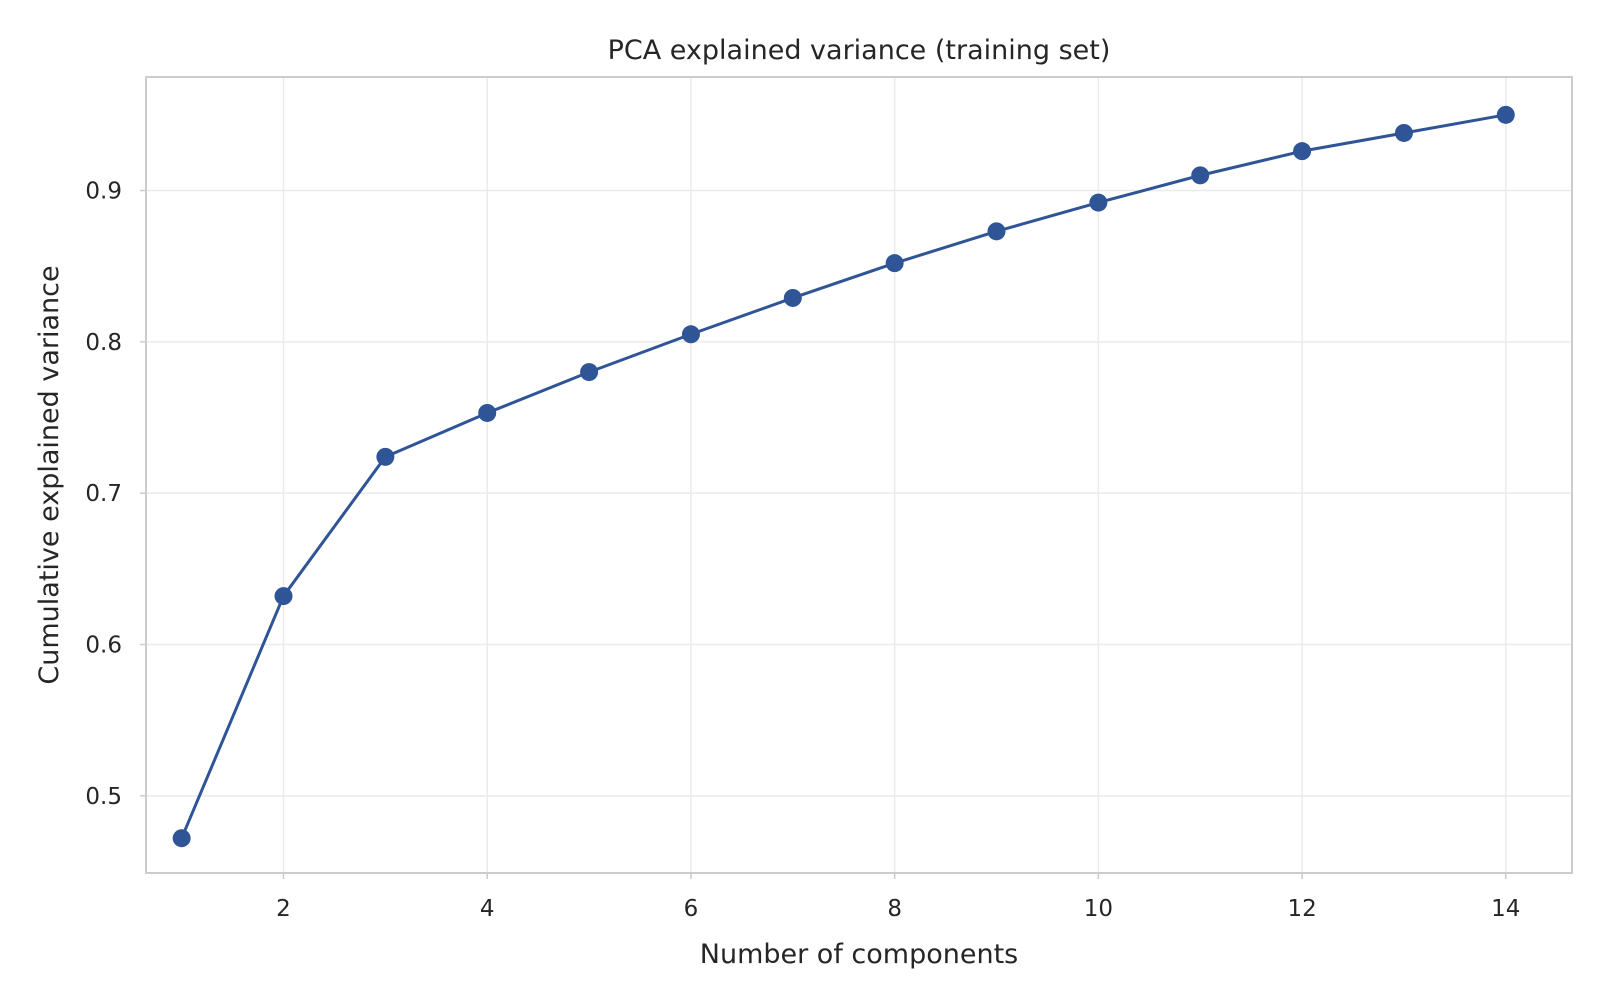 The width and height of the screenshot is (1600, 1000). I want to click on y-tick-label: 0.6, so click(103, 645).